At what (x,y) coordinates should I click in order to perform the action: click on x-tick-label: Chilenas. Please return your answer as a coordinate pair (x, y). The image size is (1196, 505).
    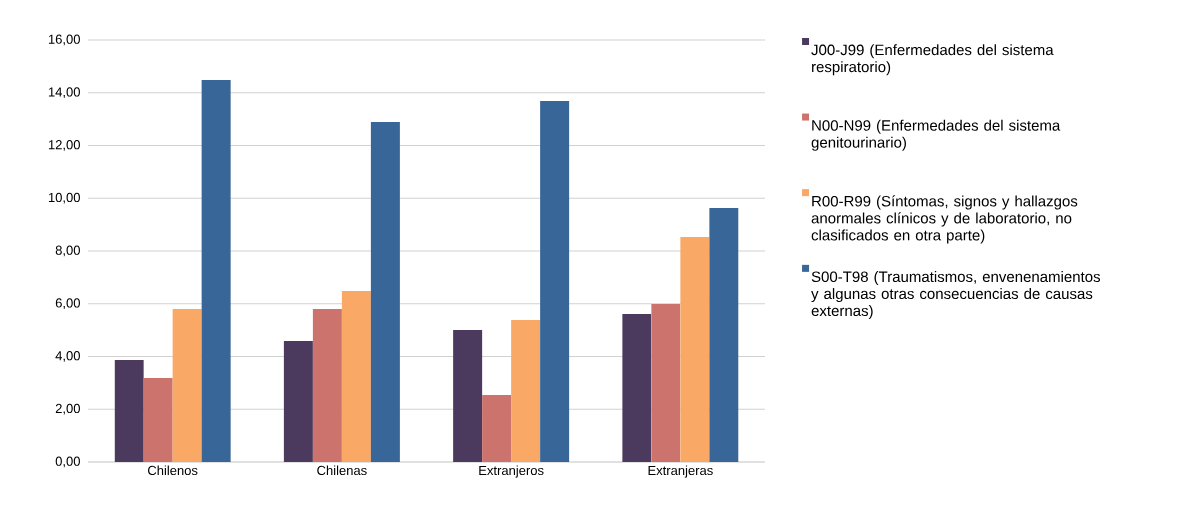
    Looking at the image, I should click on (342, 470).